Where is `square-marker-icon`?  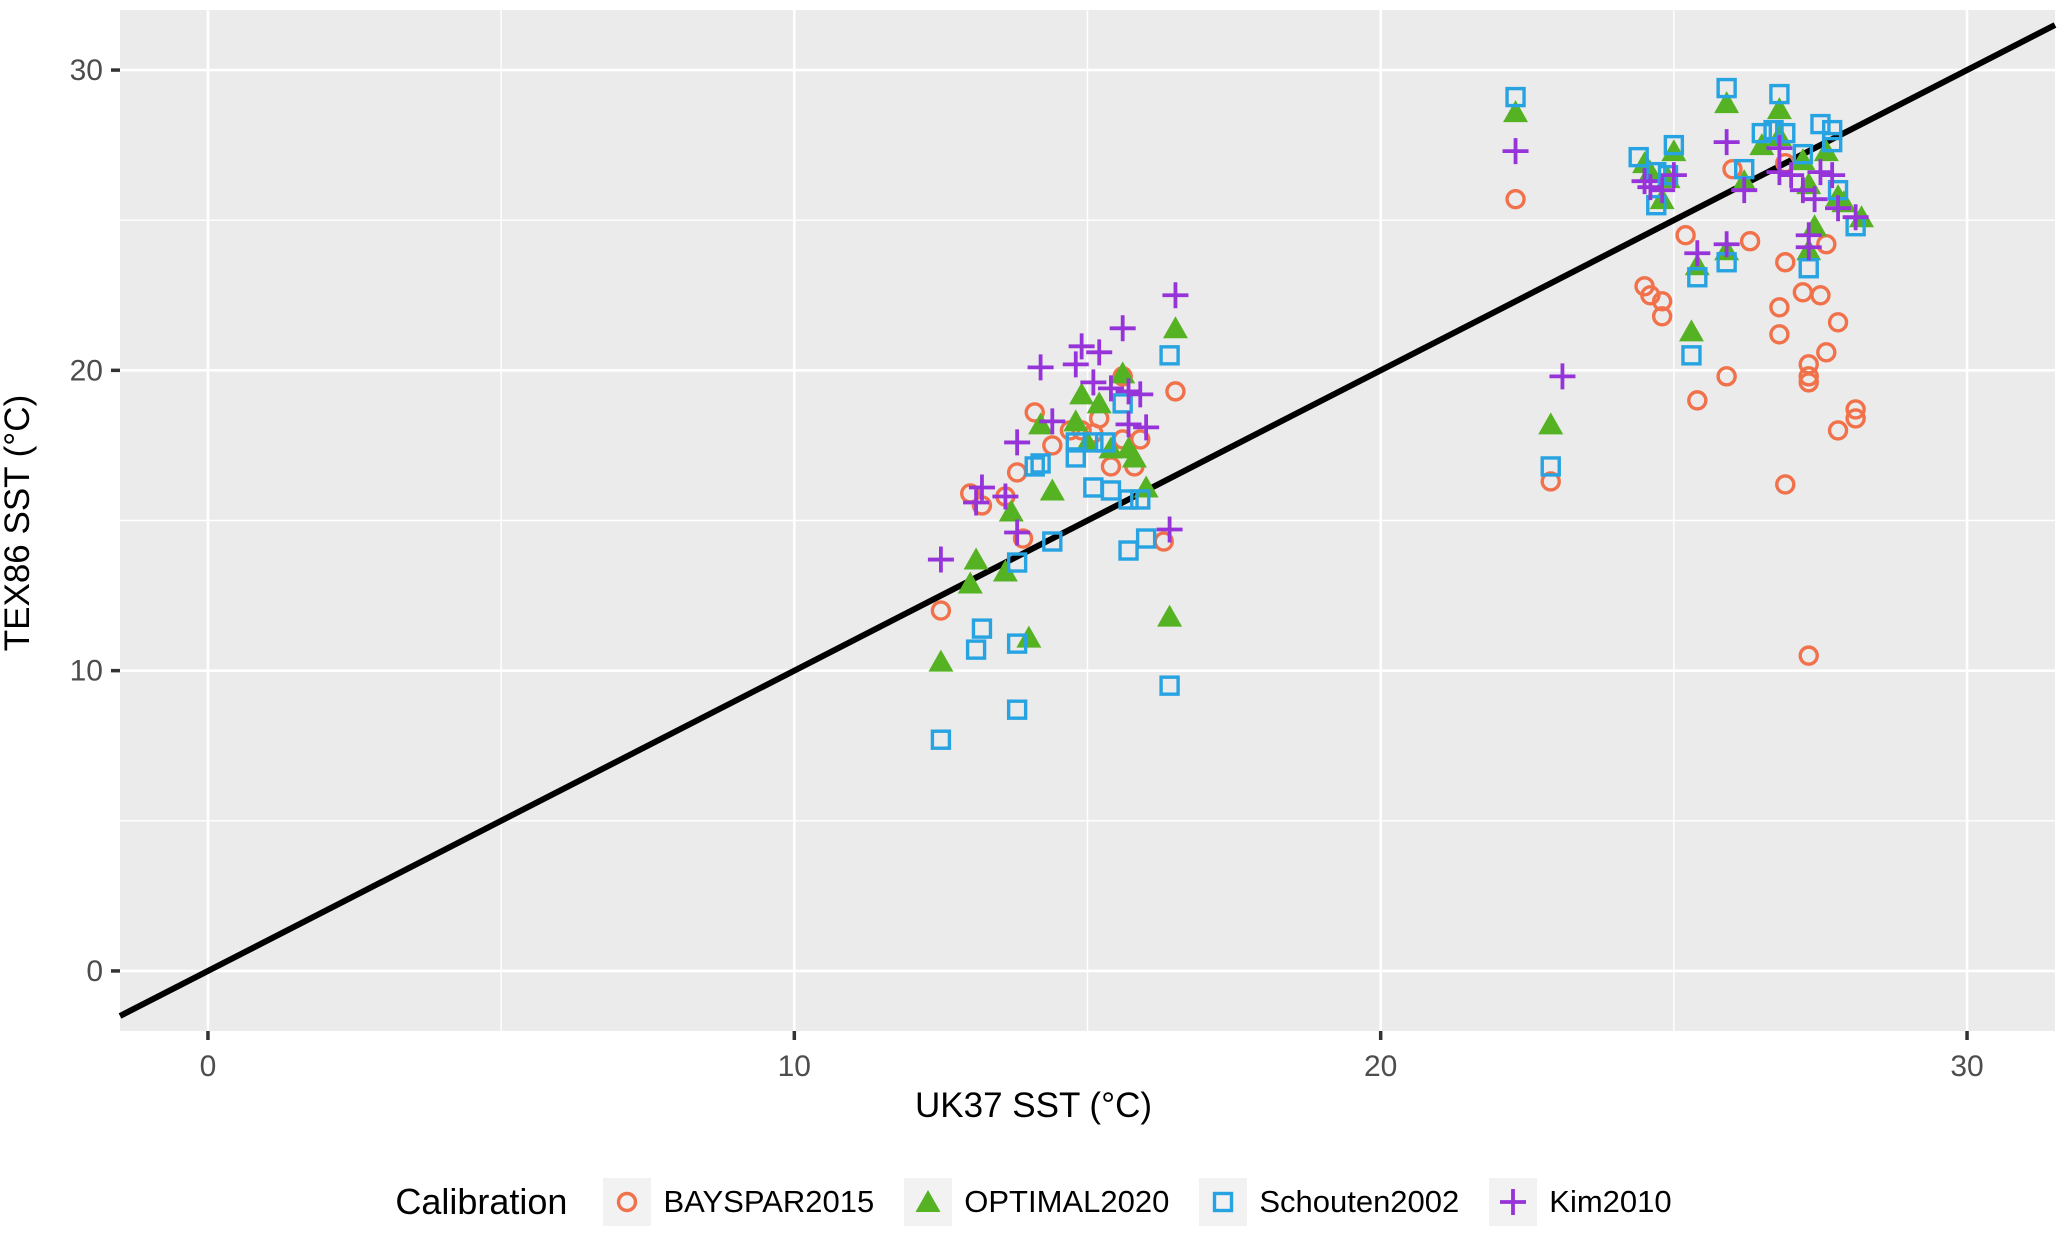
square-marker-icon is located at coordinates (1223, 1202).